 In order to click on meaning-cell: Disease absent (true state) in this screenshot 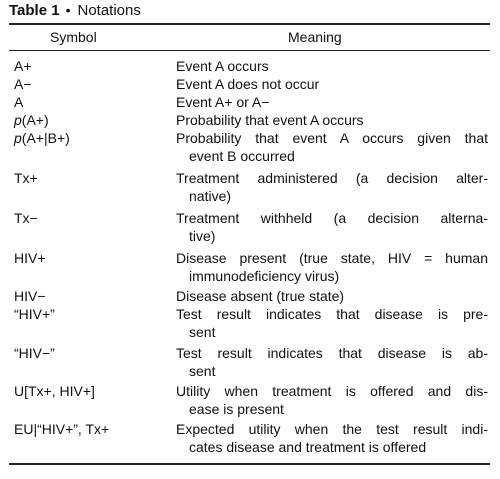, I will do `click(332, 296)`.